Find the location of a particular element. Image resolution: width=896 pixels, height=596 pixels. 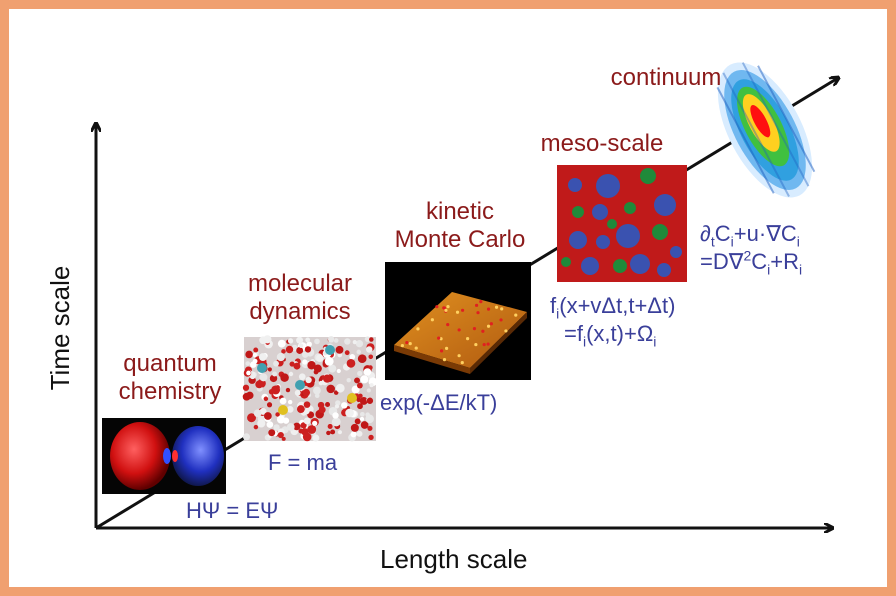

molecular-dynamics-label: molecular dynamics is located at coordinates (300, 298).